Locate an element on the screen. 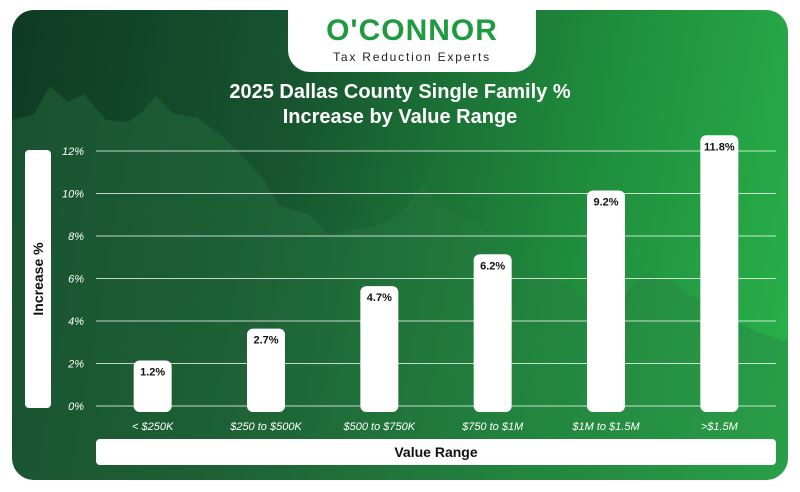 The height and width of the screenshot is (492, 800). y-axis-ticks: 0% 2% 4% 6% 8% 10% 12% is located at coordinates (73, 279).